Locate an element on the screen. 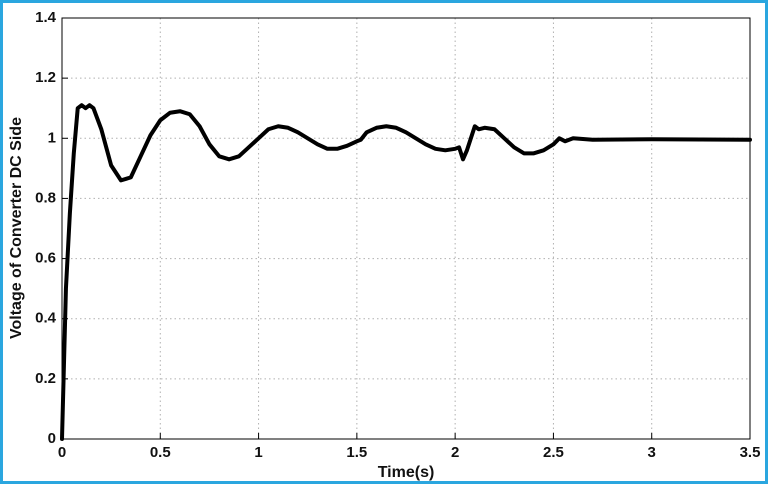 Image resolution: width=768 pixels, height=484 pixels. x-tick-label: 1.5 is located at coordinates (356, 452).